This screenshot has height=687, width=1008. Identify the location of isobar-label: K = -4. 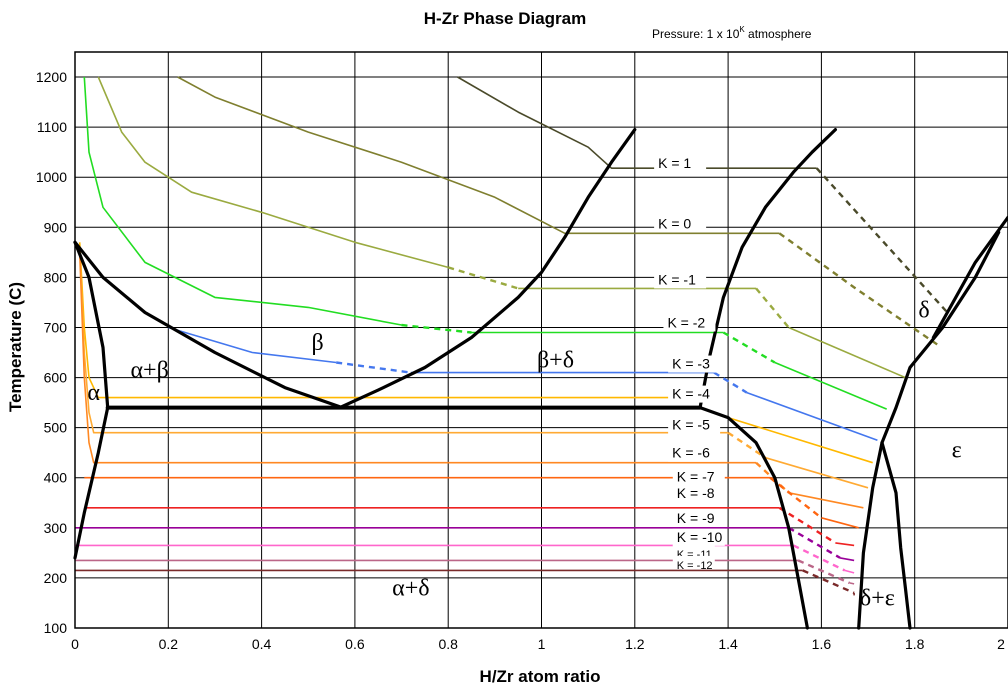
(691, 394).